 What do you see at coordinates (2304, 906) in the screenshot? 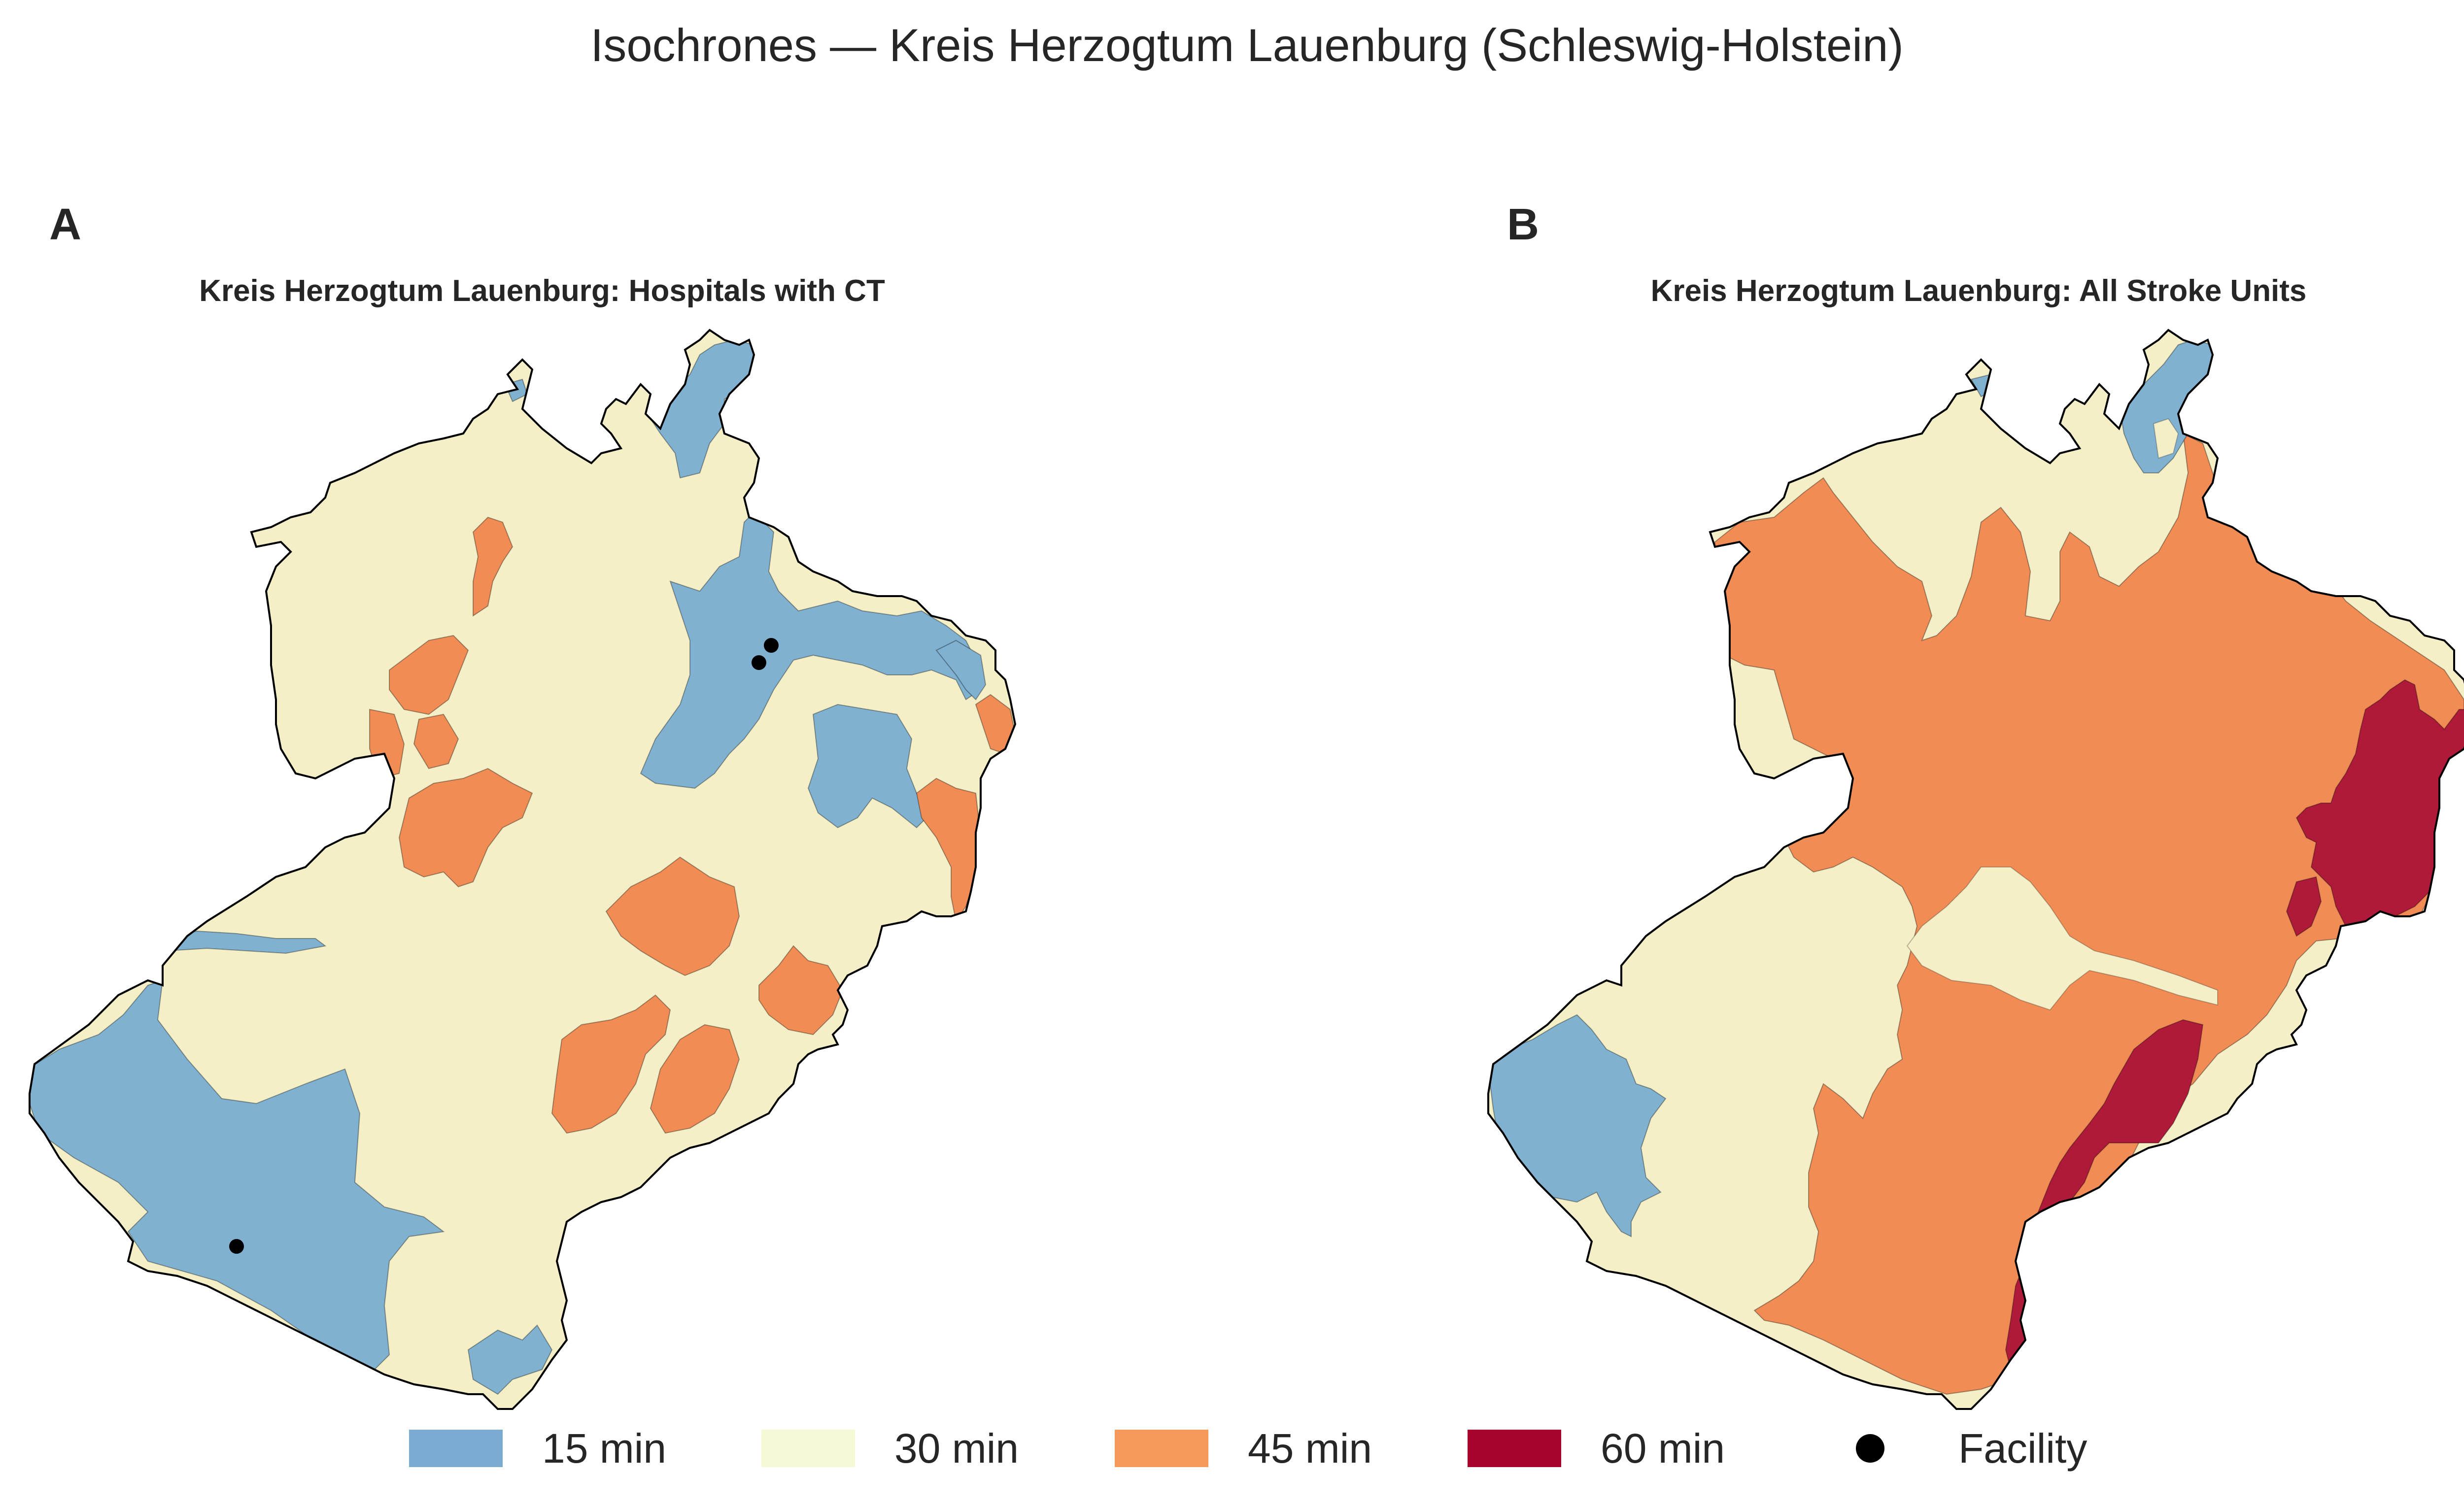
I see `zone-60min-east-nib` at bounding box center [2304, 906].